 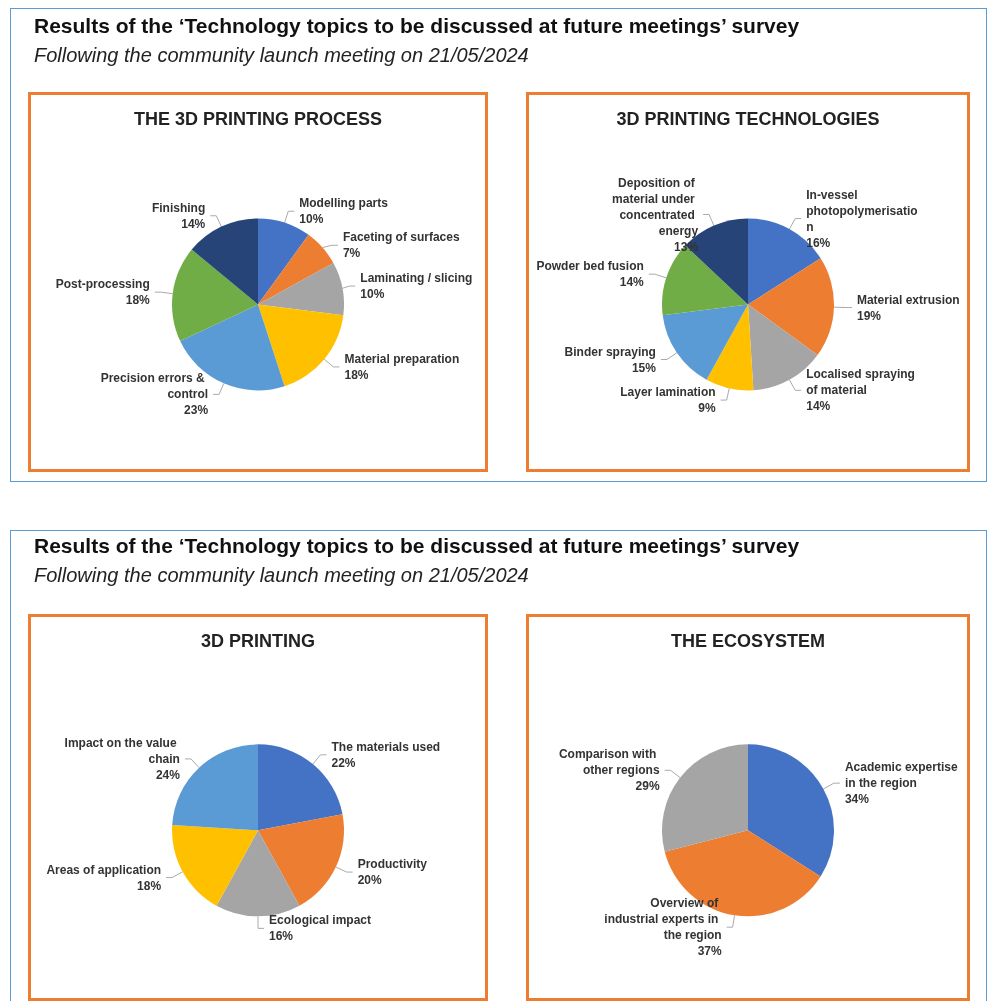 What do you see at coordinates (610, 351) in the screenshot?
I see `slice-label: Binder spraying` at bounding box center [610, 351].